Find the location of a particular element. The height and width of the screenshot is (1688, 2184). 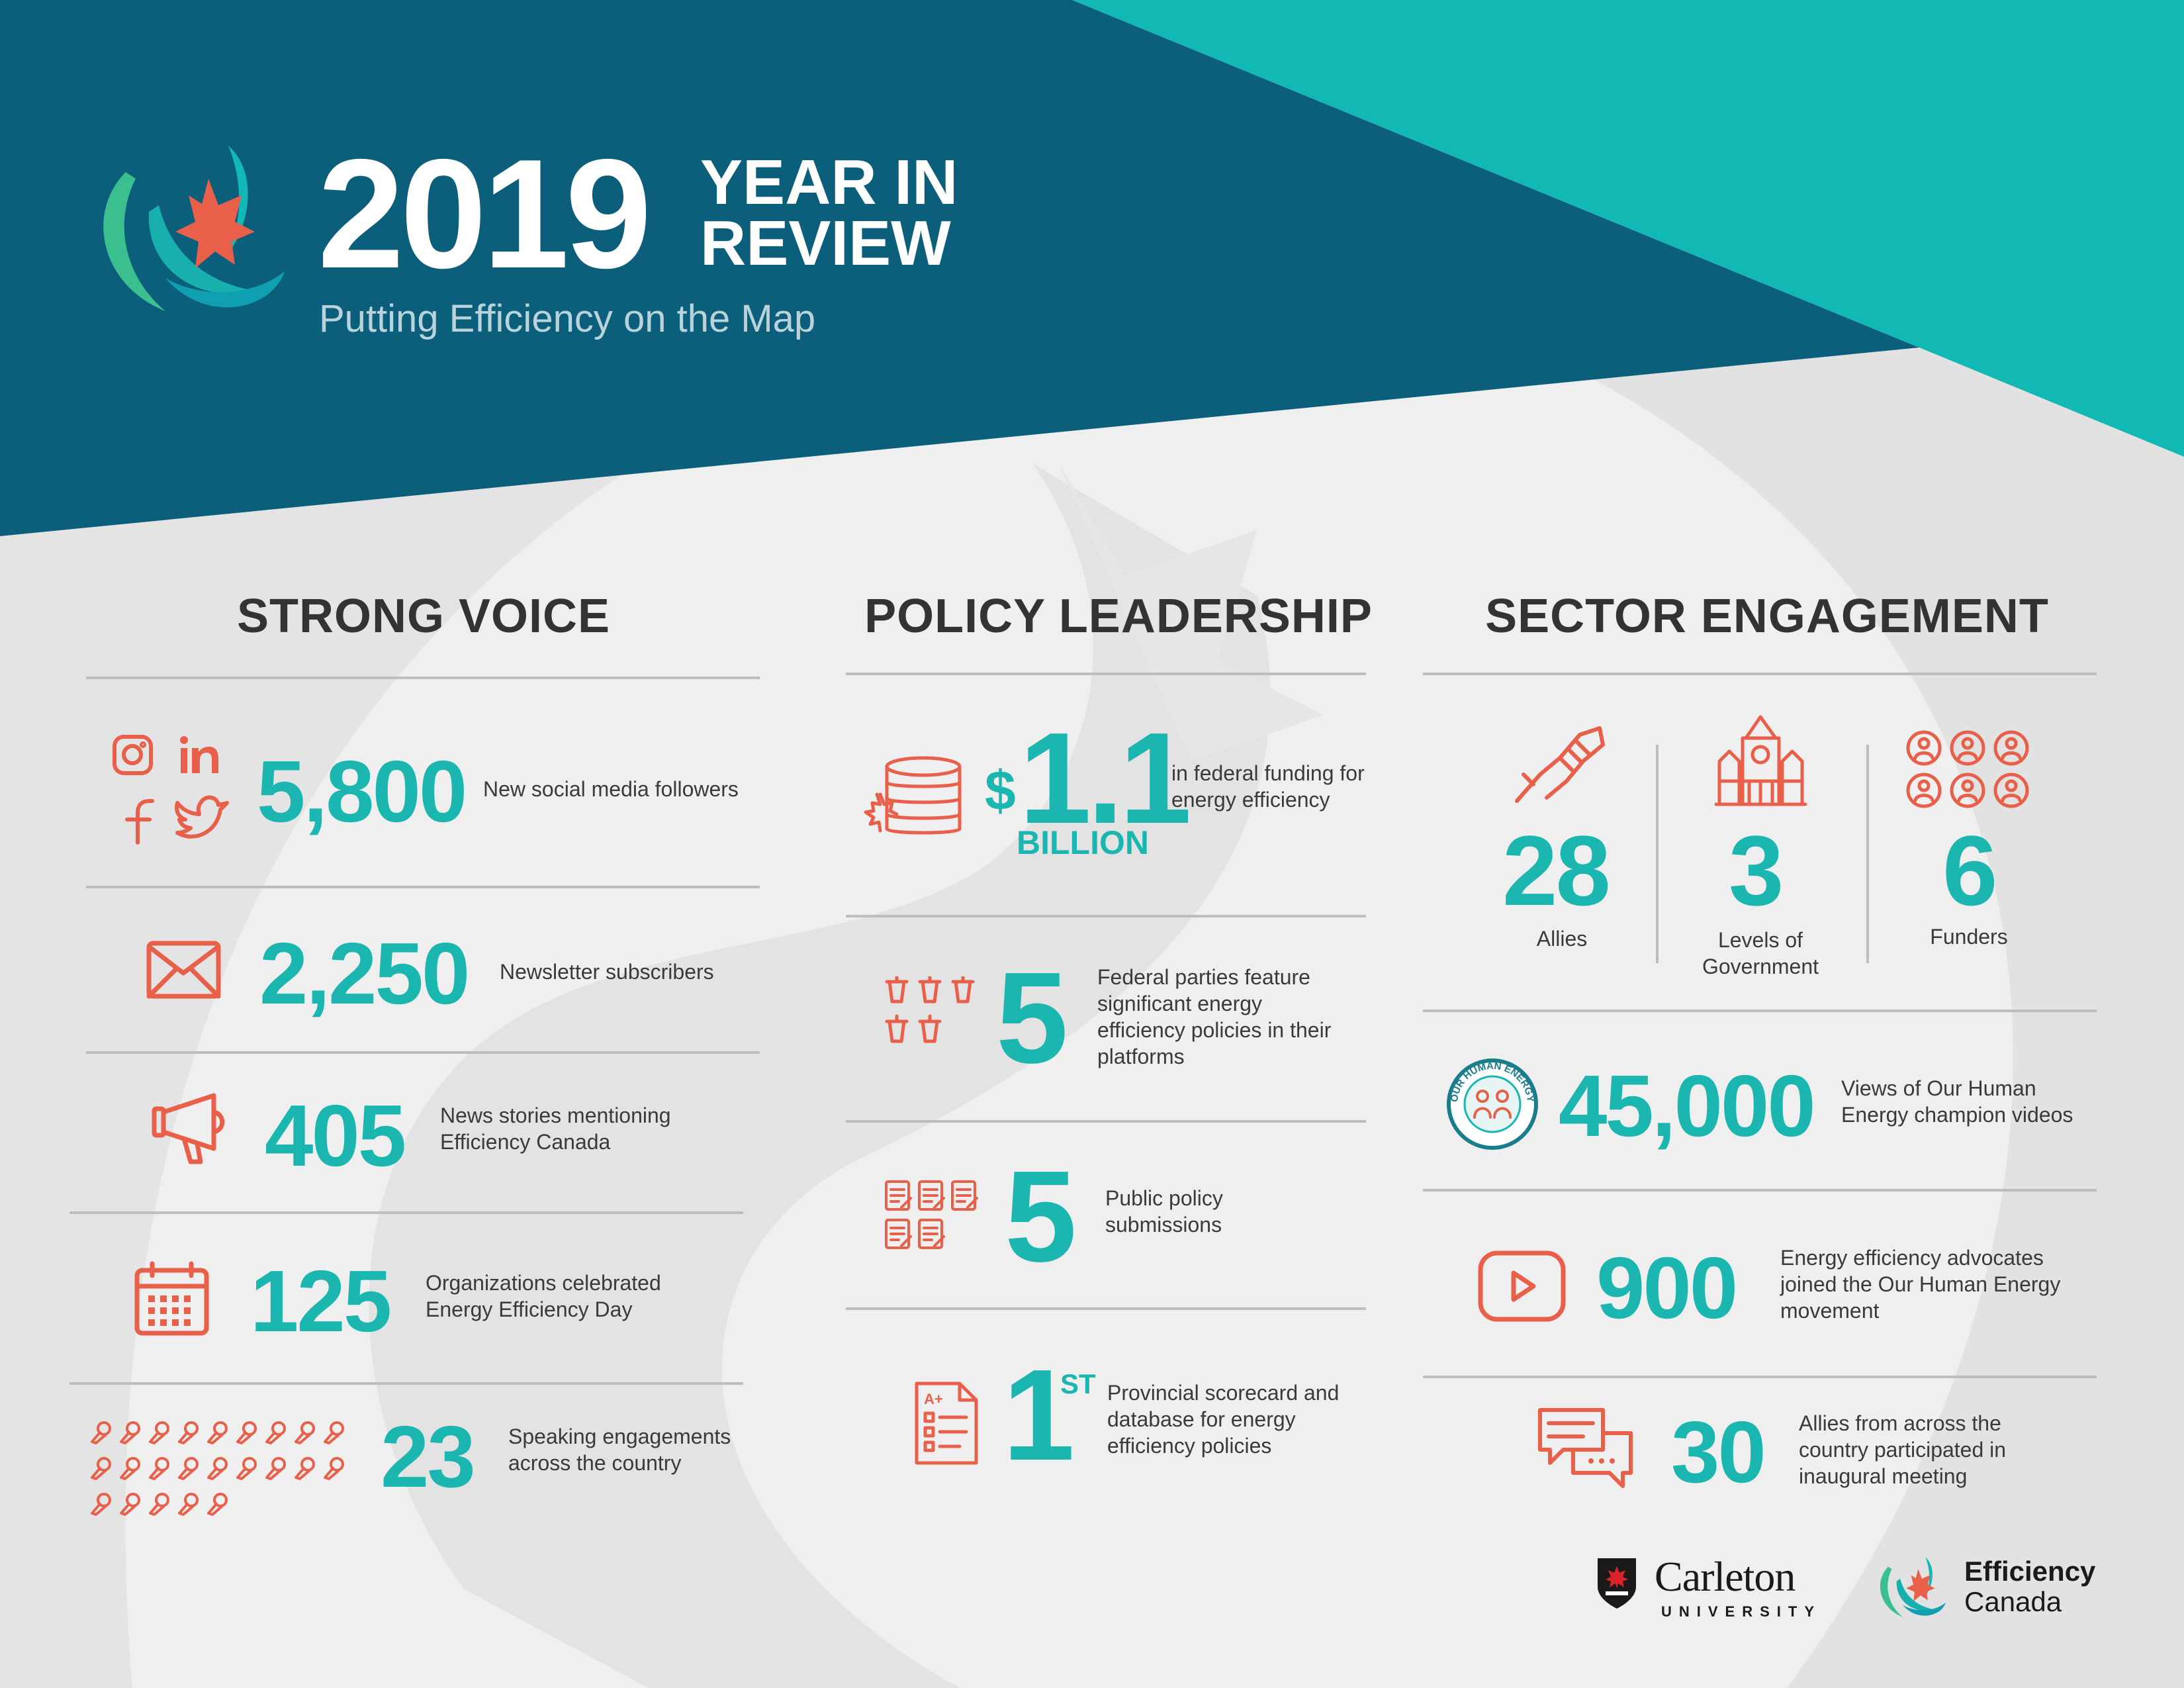

stat-allies-value: 28 is located at coordinates (1556, 870).